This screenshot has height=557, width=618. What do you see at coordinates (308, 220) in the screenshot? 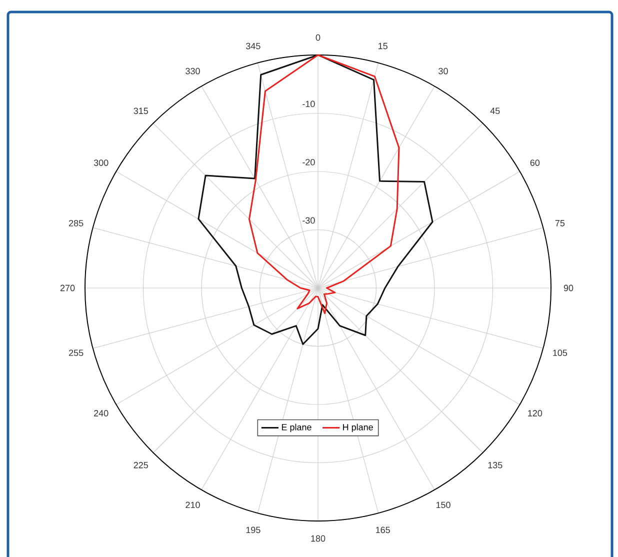
I see `y-tick-label: -30` at bounding box center [308, 220].